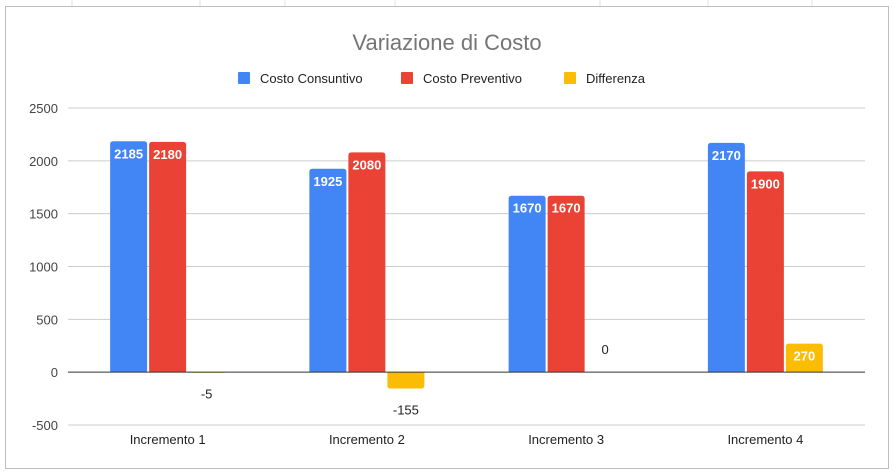  Describe the element at coordinates (765, 183) in the screenshot. I see `data-label: 1900` at that location.